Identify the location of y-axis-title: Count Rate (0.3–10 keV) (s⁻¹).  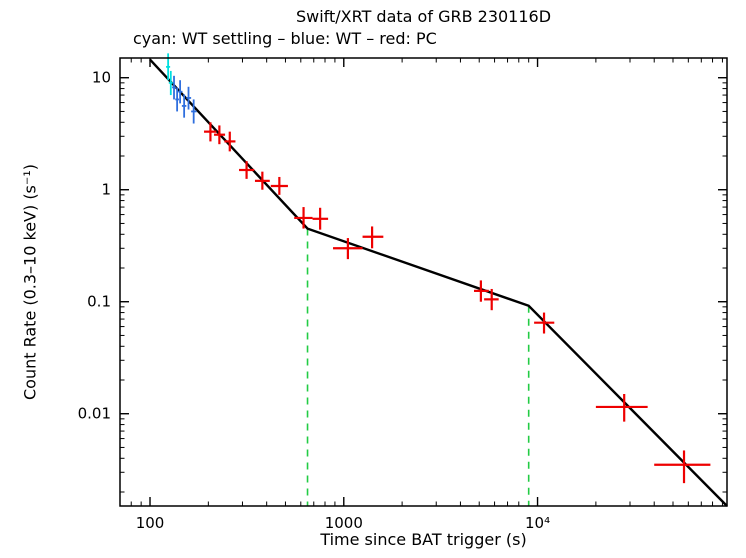
(30, 282).